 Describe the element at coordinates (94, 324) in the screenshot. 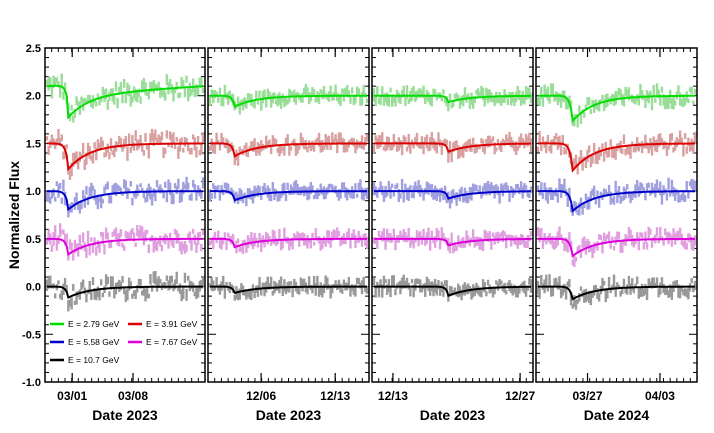

I see `legend-label: E = 2.79 GeV` at that location.